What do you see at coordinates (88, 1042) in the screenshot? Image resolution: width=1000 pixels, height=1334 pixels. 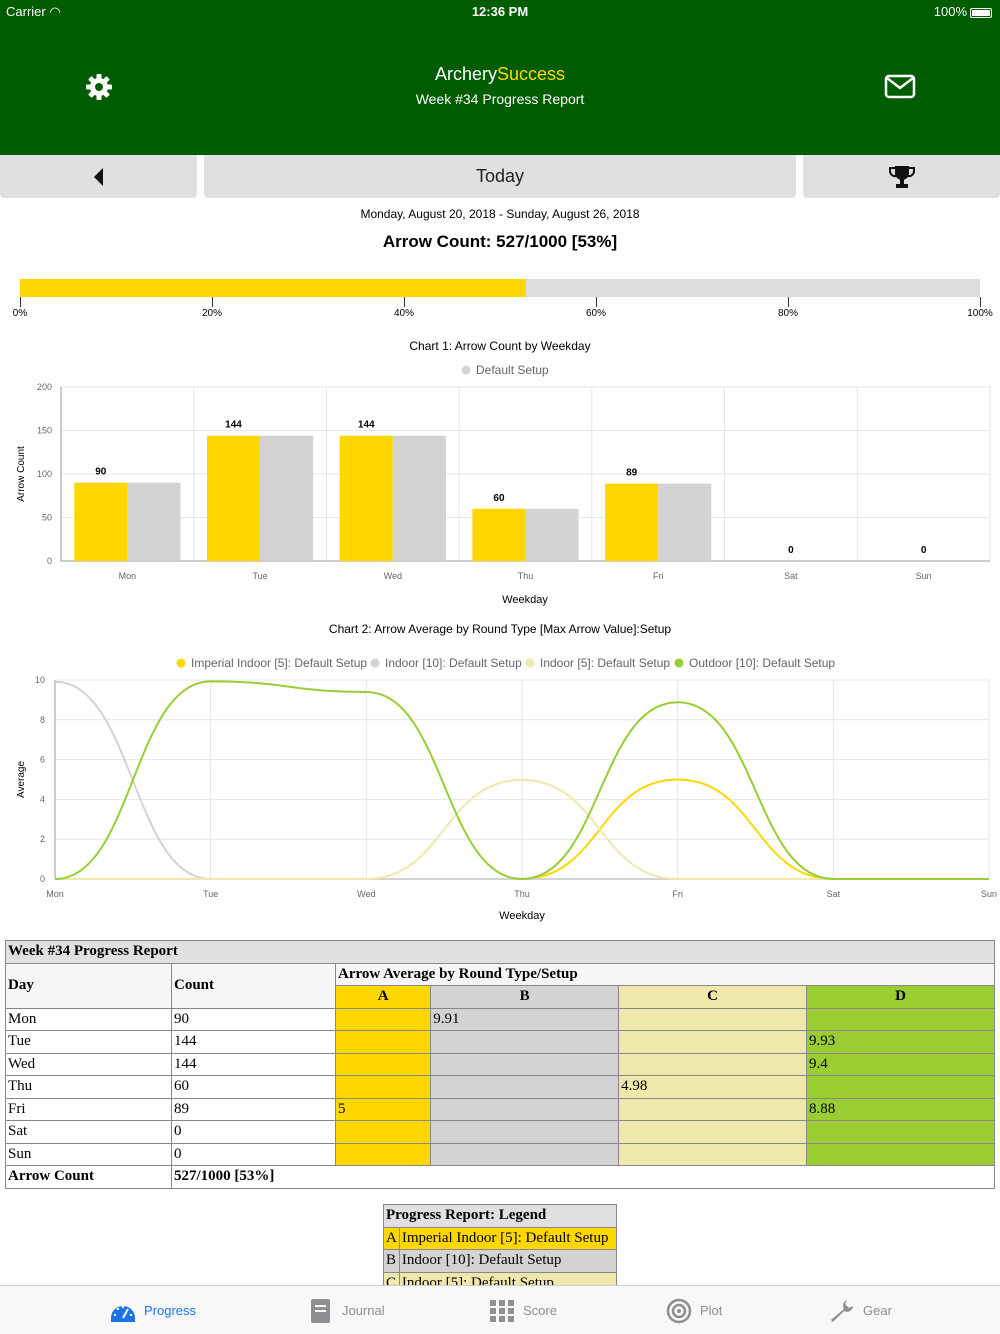 I see `cell-day: Tue` at bounding box center [88, 1042].